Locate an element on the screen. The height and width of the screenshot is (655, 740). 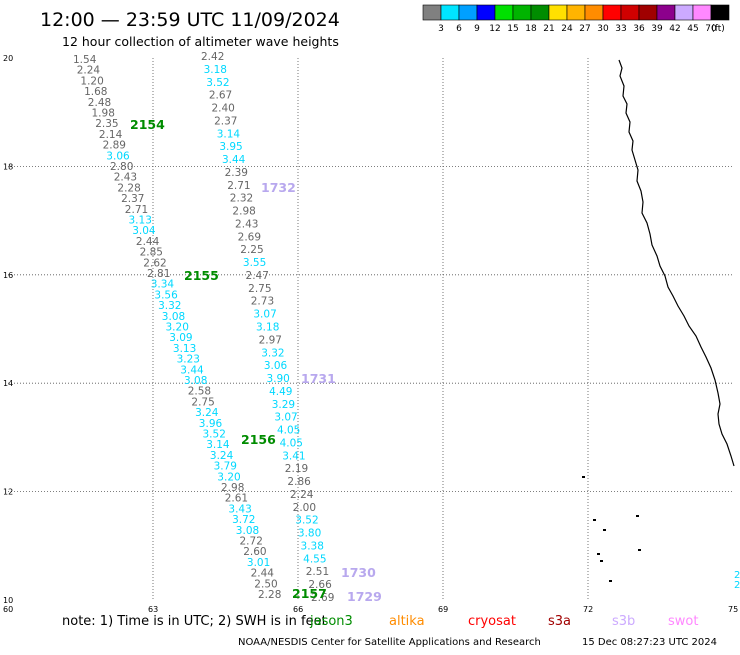
lon-tick-label: 75 is located at coordinates (733, 609).